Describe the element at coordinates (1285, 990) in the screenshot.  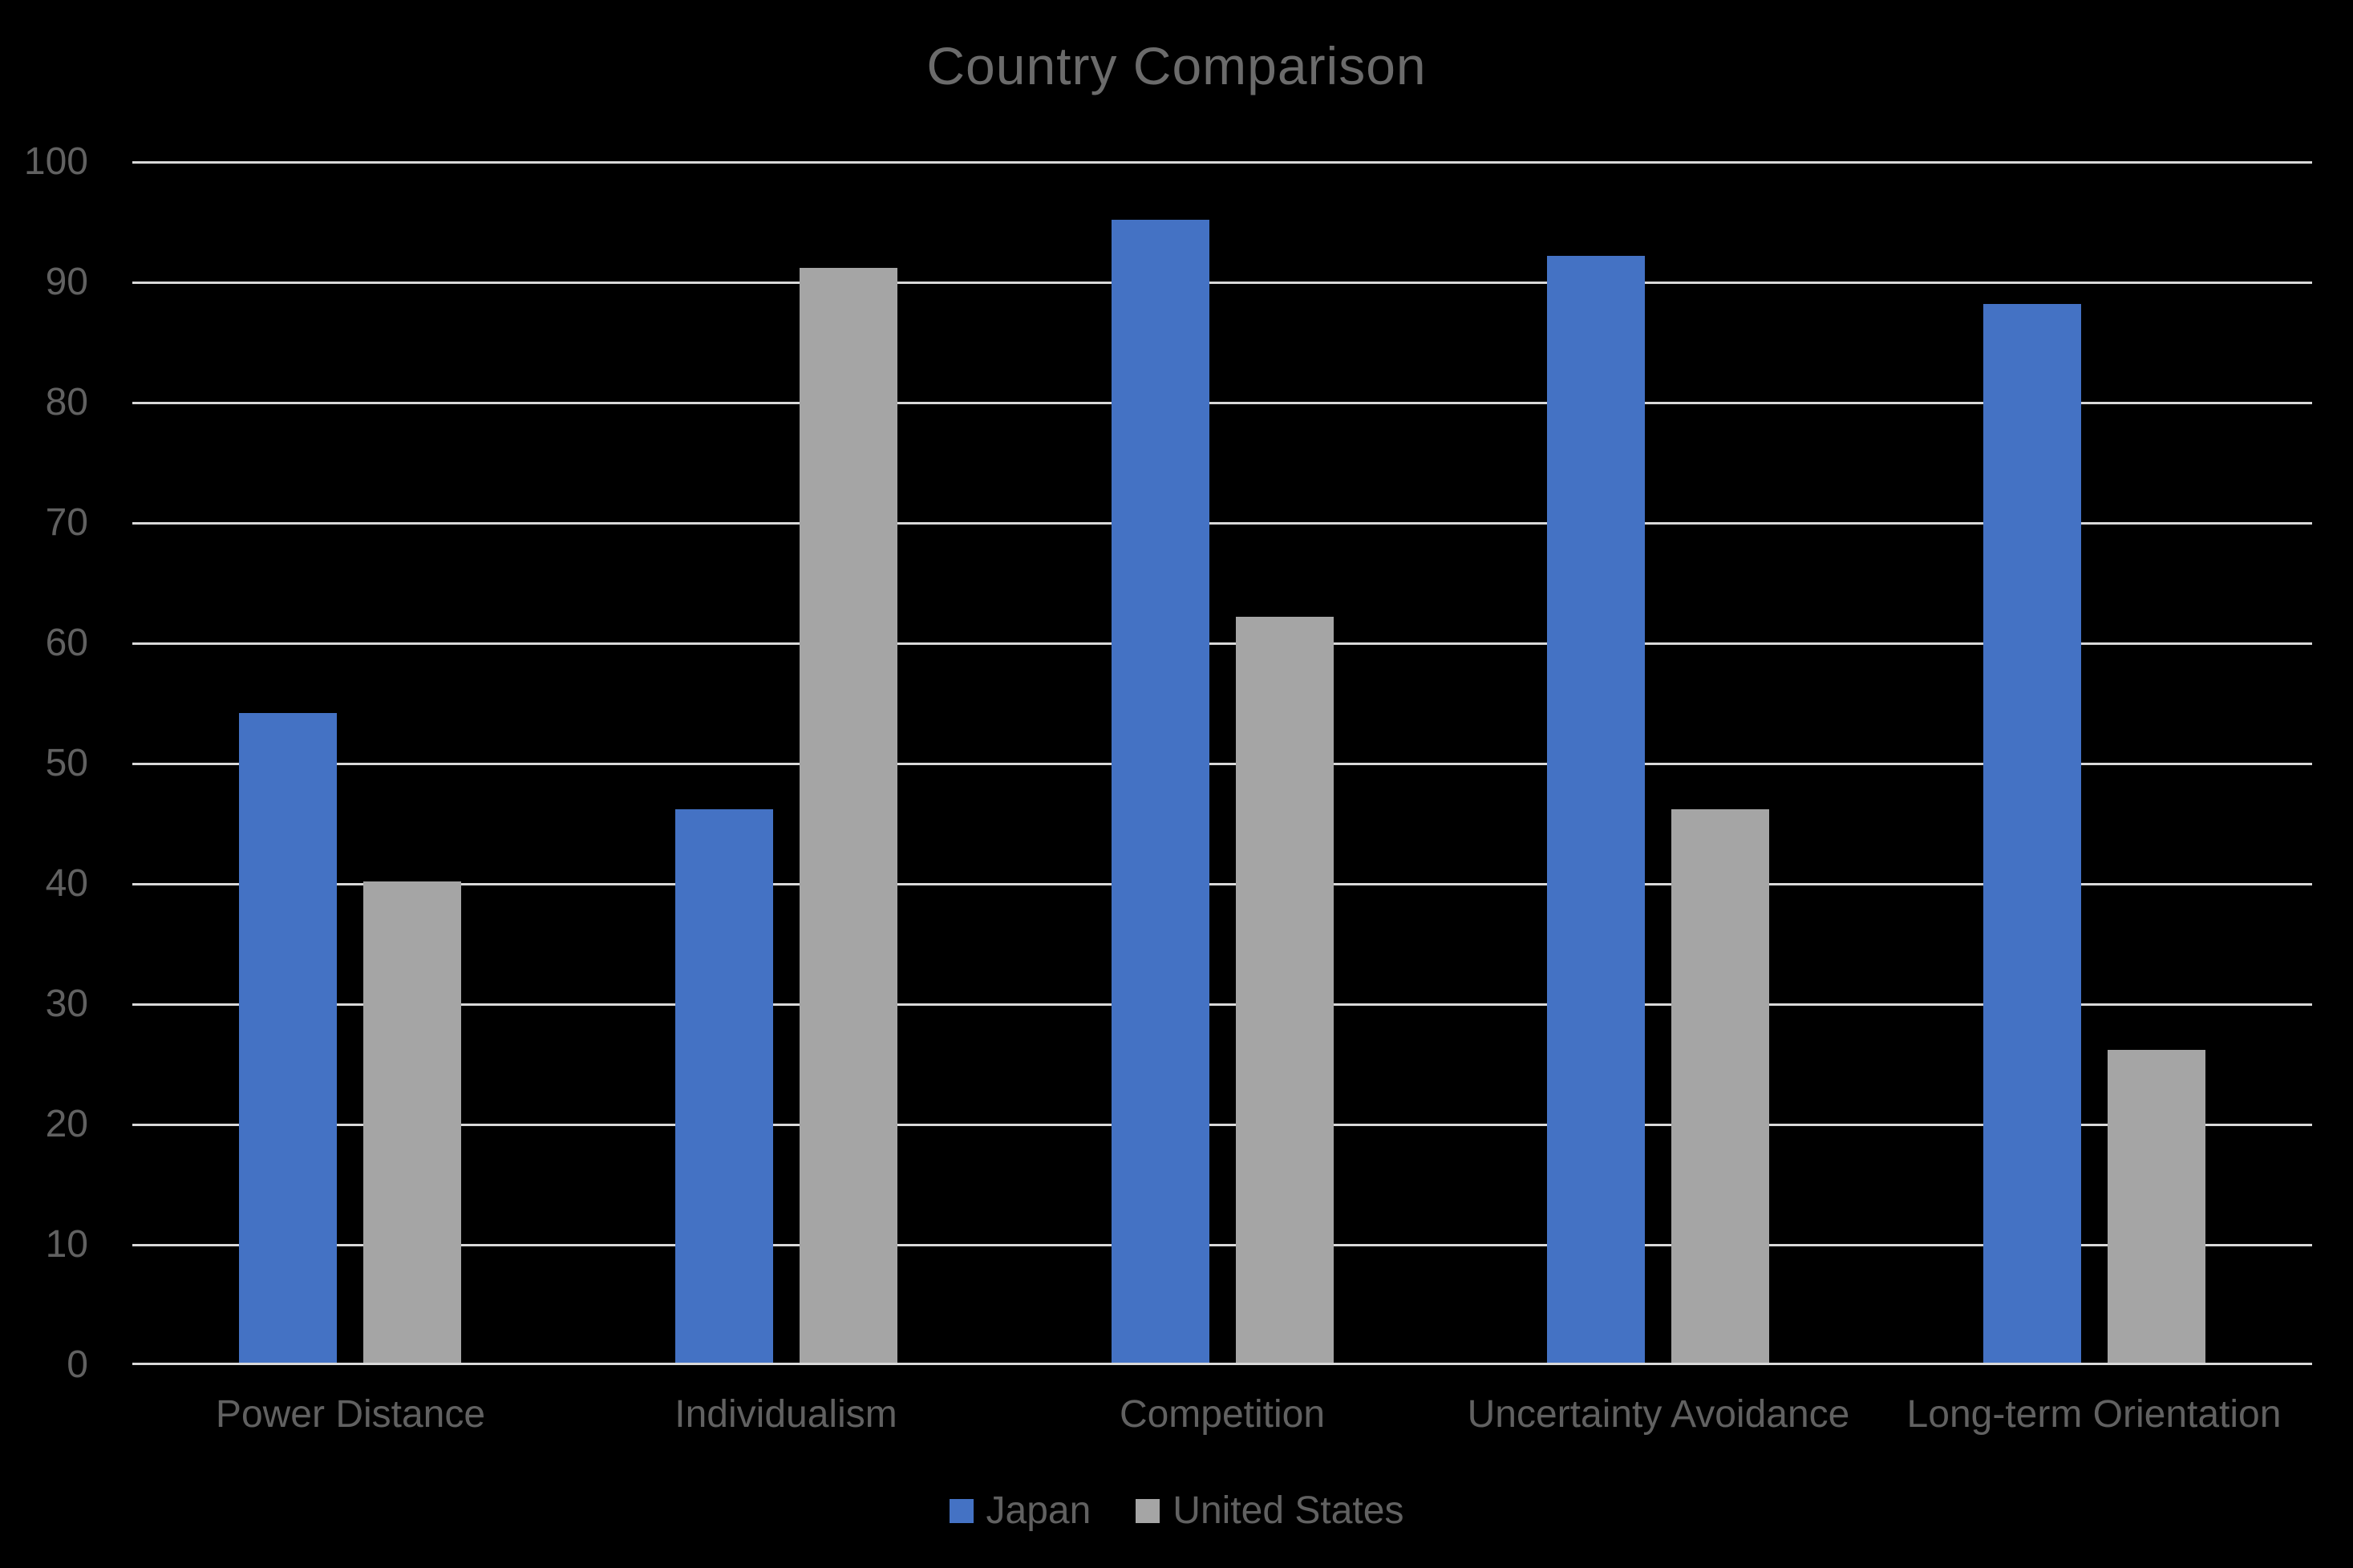
I see `bar-united-states-competition` at that location.